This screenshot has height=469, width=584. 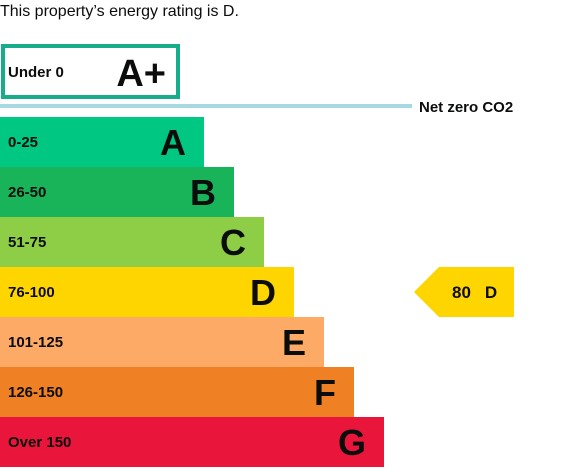 What do you see at coordinates (117, 192) in the screenshot?
I see `band-b` at bounding box center [117, 192].